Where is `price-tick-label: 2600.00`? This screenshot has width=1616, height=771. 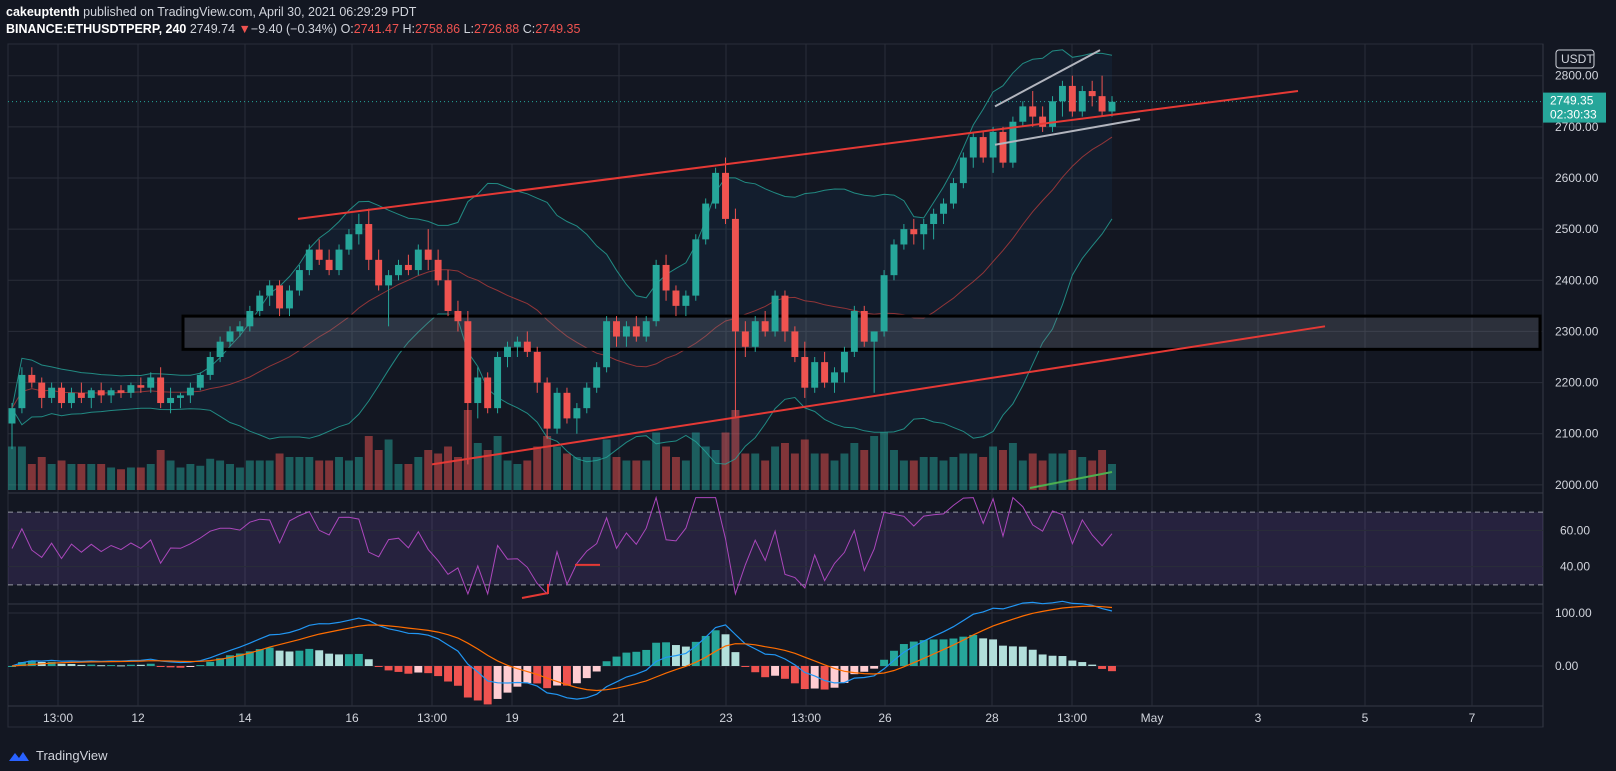
price-tick-label: 2600.00 is located at coordinates (1577, 178).